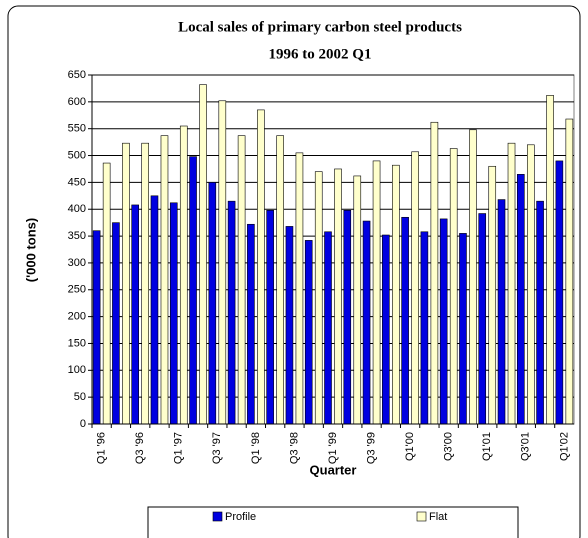 Image resolution: width=588 pixels, height=538 pixels. What do you see at coordinates (77, 129) in the screenshot?
I see `y-tick-label: 550` at bounding box center [77, 129].